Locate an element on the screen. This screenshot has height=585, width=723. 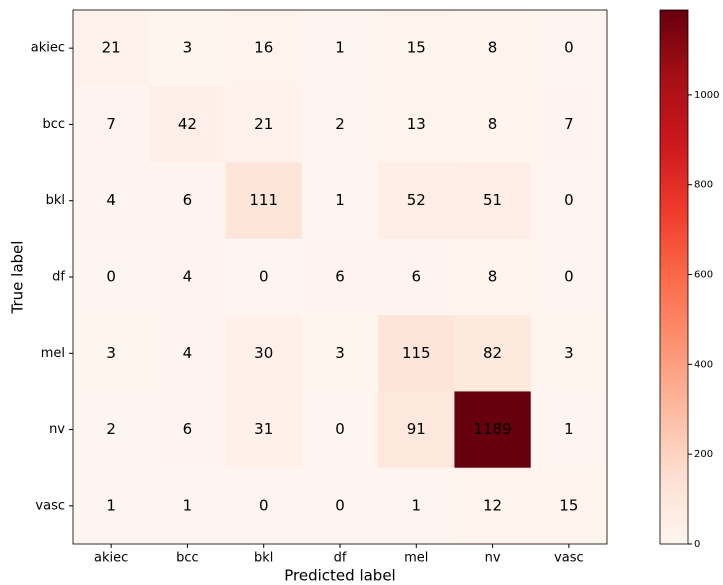
cell-value: 16 is located at coordinates (263, 48).